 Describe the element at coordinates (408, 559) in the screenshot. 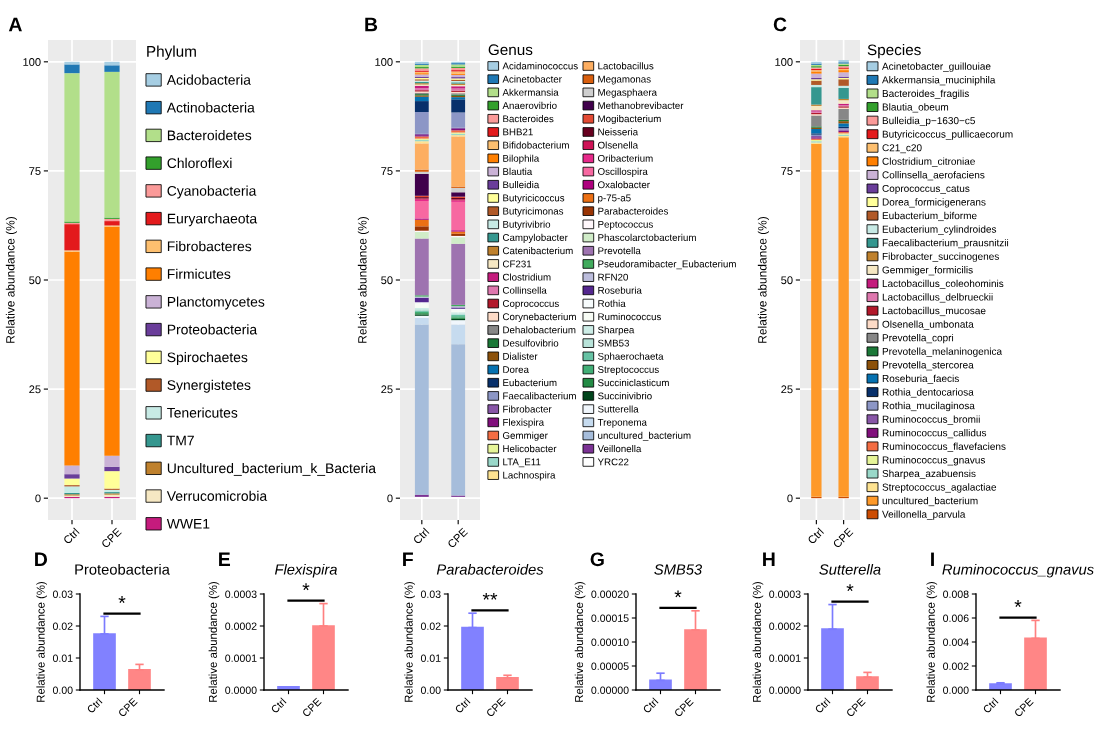

I see `text: F` at that location.